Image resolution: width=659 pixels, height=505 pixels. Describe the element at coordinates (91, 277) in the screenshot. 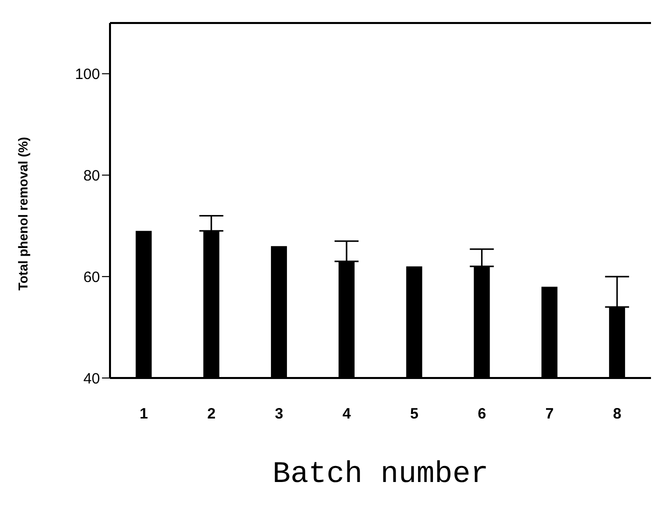

I see `y-tick-label: 60` at that location.